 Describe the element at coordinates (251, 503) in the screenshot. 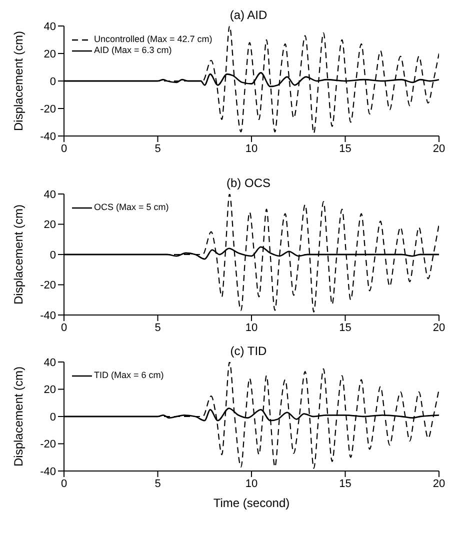

I see `x-axis-title: Time (second)` at that location.